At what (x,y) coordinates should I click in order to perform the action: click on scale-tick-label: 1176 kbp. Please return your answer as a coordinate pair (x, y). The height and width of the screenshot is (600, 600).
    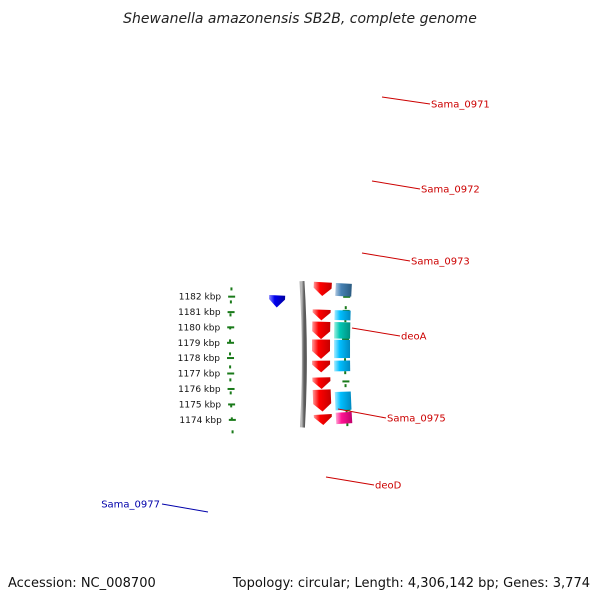
    Looking at the image, I should click on (199, 390).